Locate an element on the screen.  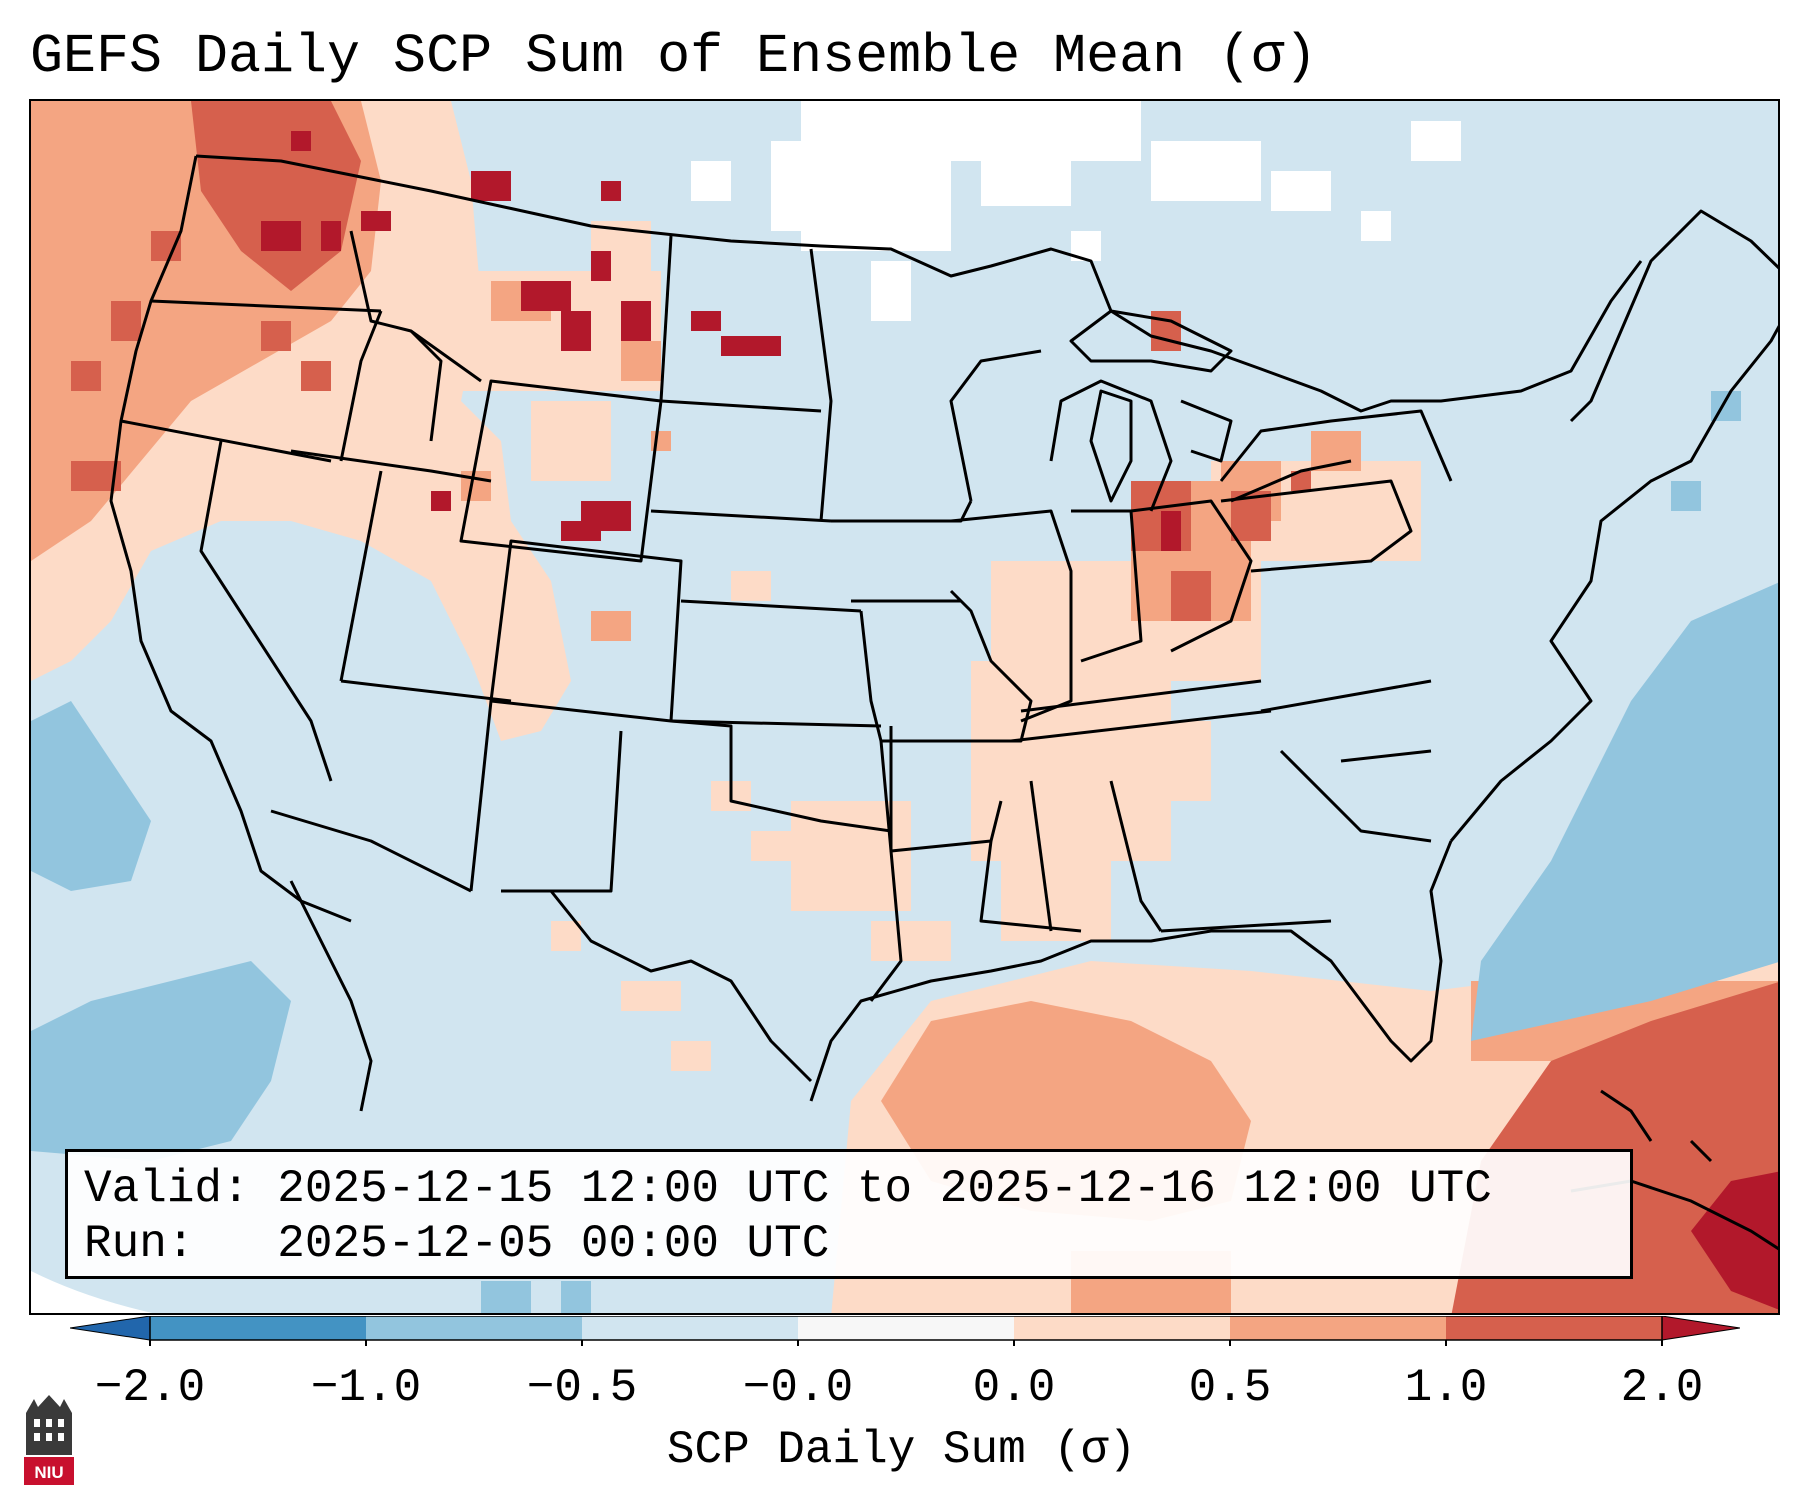
border-mi-lower is located at coordinates (1111, 445).